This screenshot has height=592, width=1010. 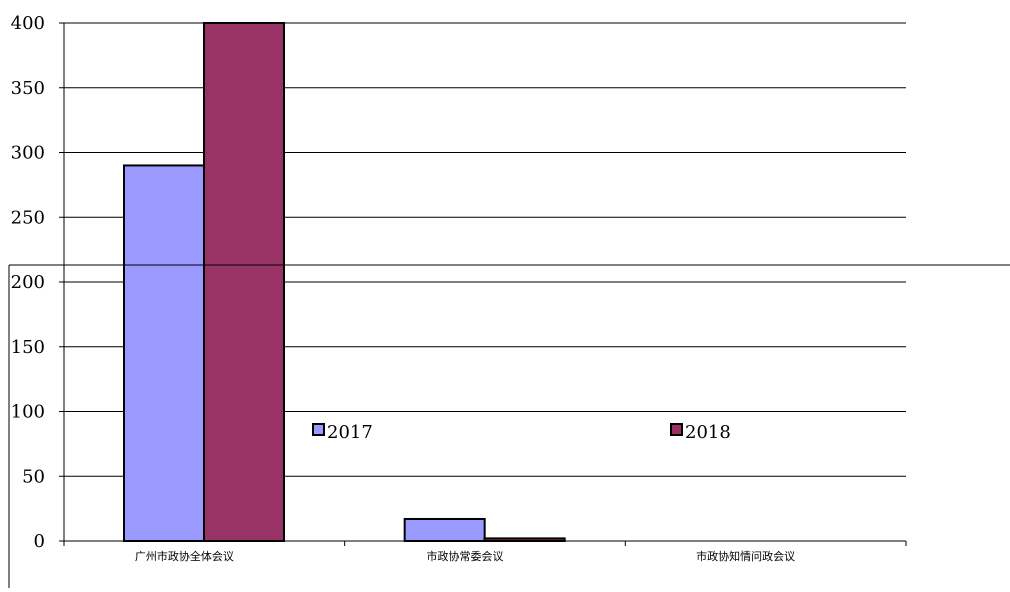 What do you see at coordinates (676, 429) in the screenshot?
I see `legend-swatch-2018` at bounding box center [676, 429].